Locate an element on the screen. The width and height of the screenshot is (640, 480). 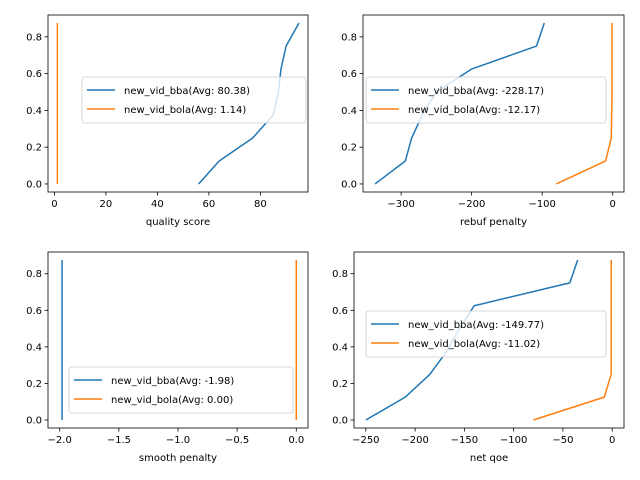
x-tick-label: −150 is located at coordinates (464, 440).